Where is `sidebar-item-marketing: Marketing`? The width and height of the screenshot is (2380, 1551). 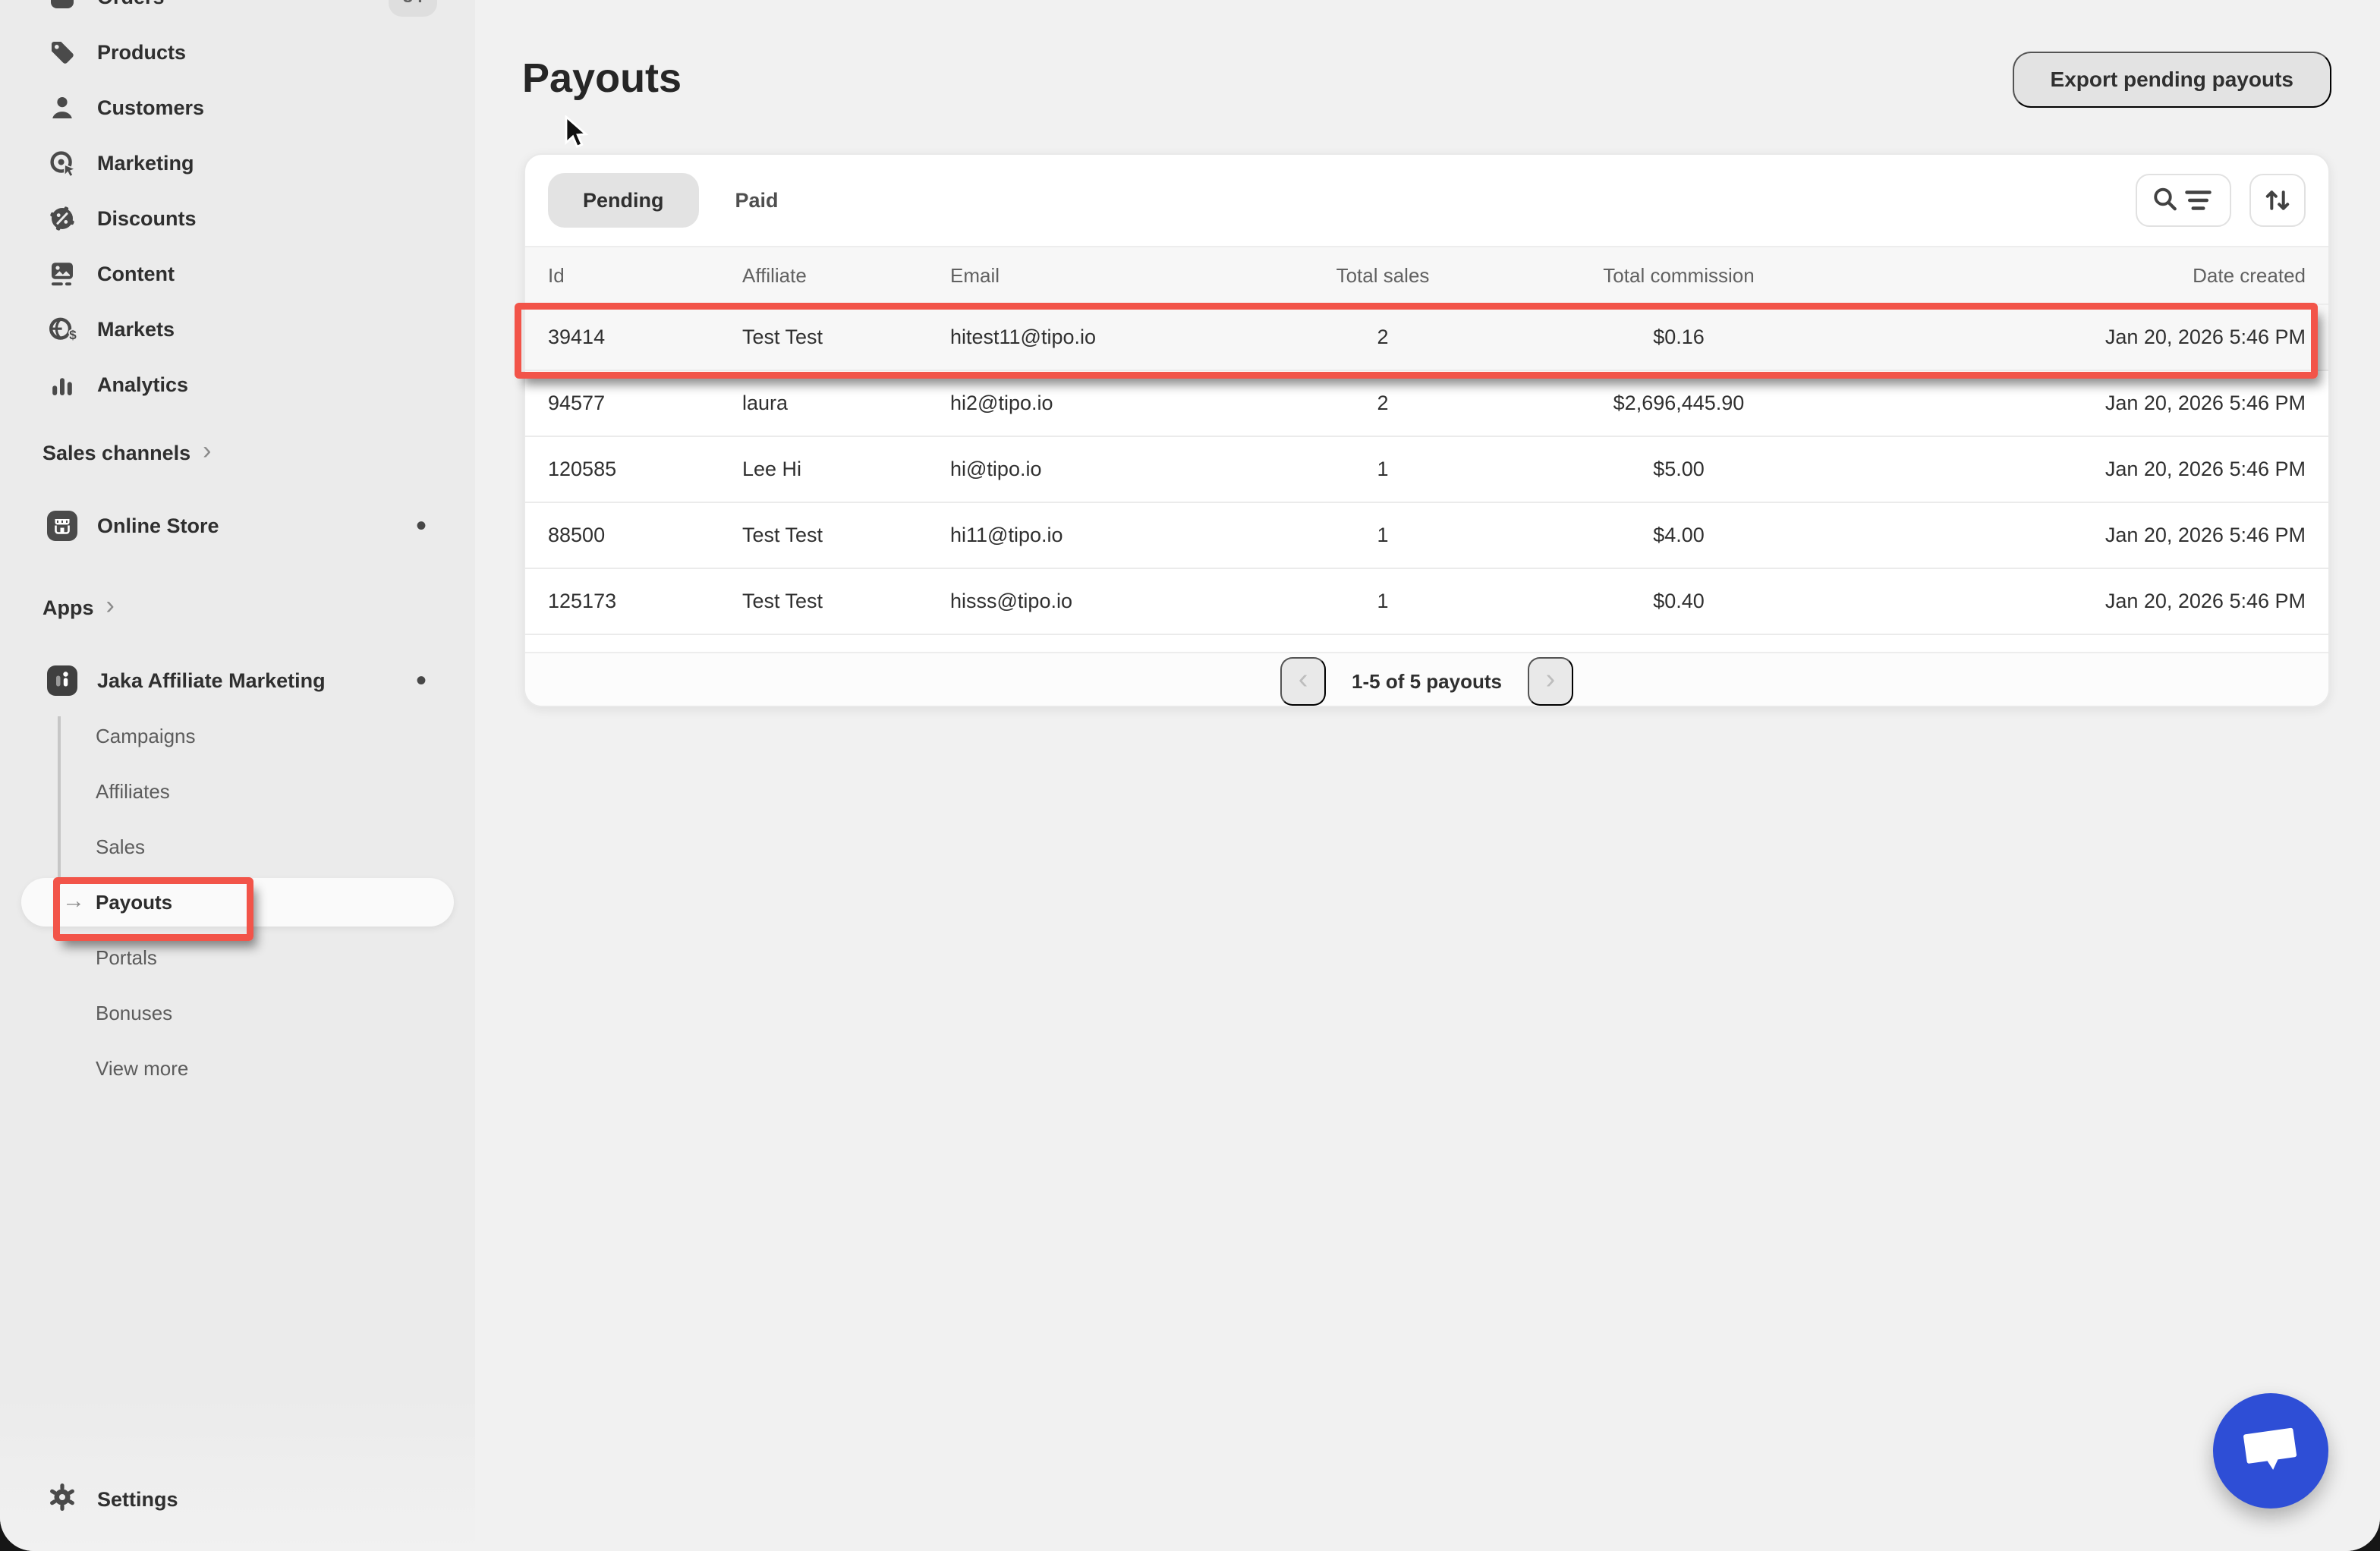
sidebar-item-marketing: Marketing is located at coordinates (237, 163).